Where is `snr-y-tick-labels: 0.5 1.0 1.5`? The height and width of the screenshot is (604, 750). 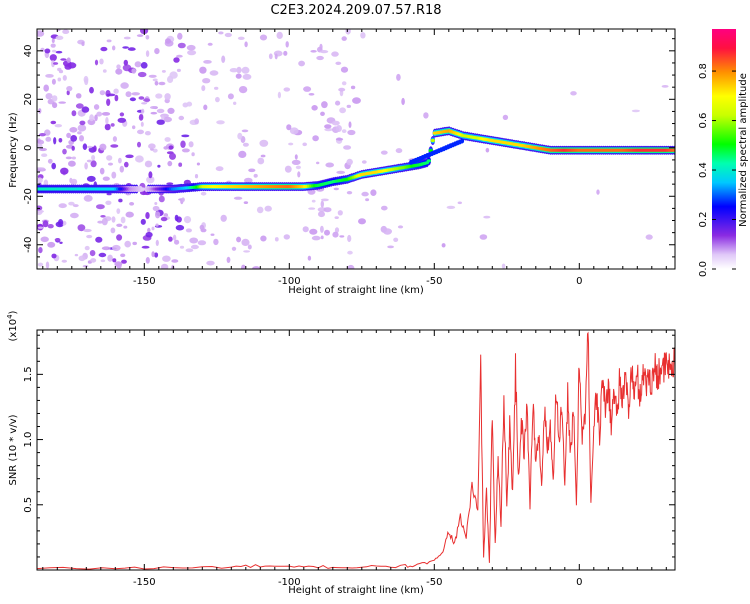 snr-y-tick-labels: 0.5 1.0 1.5 is located at coordinates (28, 439).